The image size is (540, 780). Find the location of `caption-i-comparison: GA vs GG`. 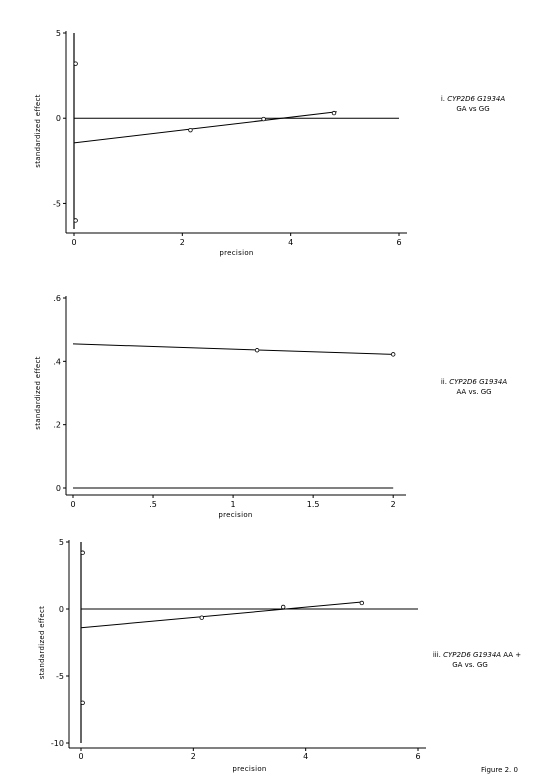

caption-i-comparison: GA vs GG is located at coordinates (472, 109).